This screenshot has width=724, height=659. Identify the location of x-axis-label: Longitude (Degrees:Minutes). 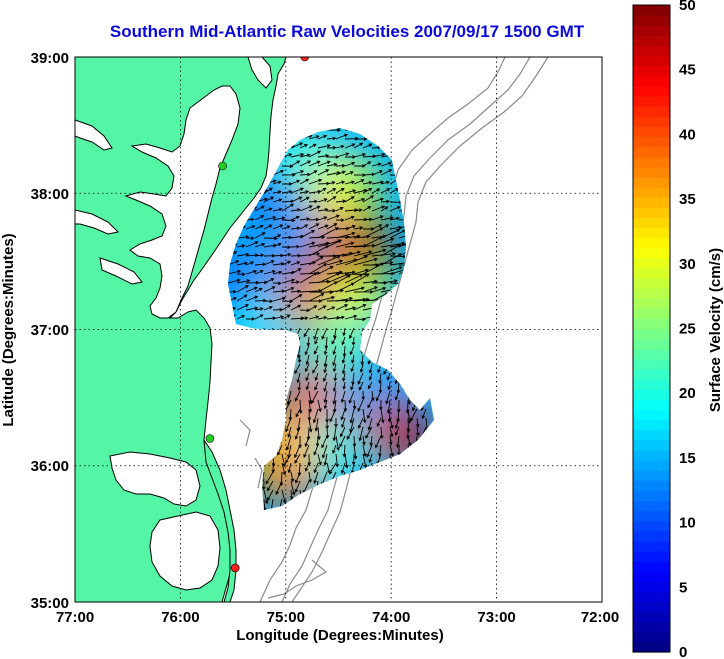
(340, 635).